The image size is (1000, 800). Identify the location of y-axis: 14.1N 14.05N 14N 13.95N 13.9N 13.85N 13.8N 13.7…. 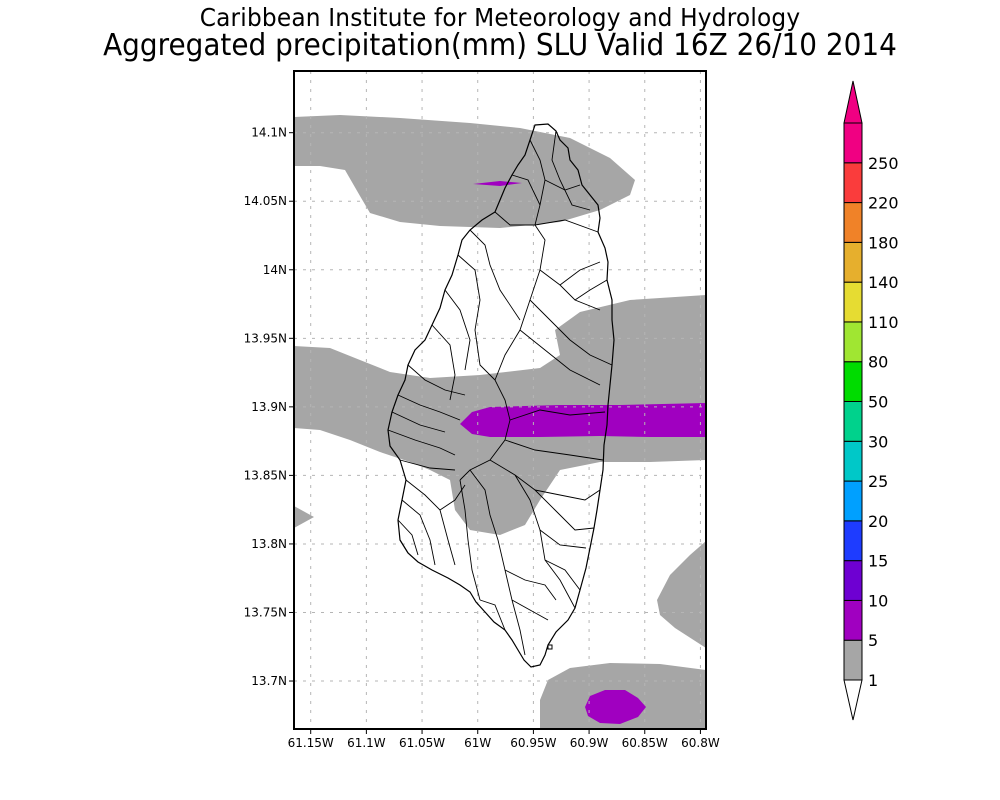
(269, 407).